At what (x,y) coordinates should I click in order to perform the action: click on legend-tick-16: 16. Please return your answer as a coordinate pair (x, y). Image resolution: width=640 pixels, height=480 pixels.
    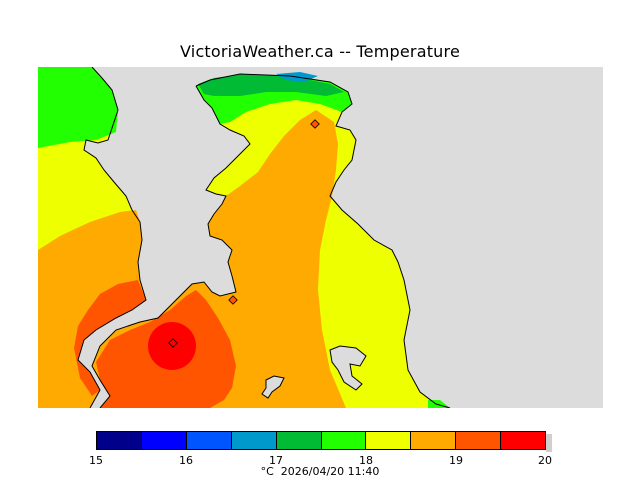
    Looking at the image, I should click on (186, 460).